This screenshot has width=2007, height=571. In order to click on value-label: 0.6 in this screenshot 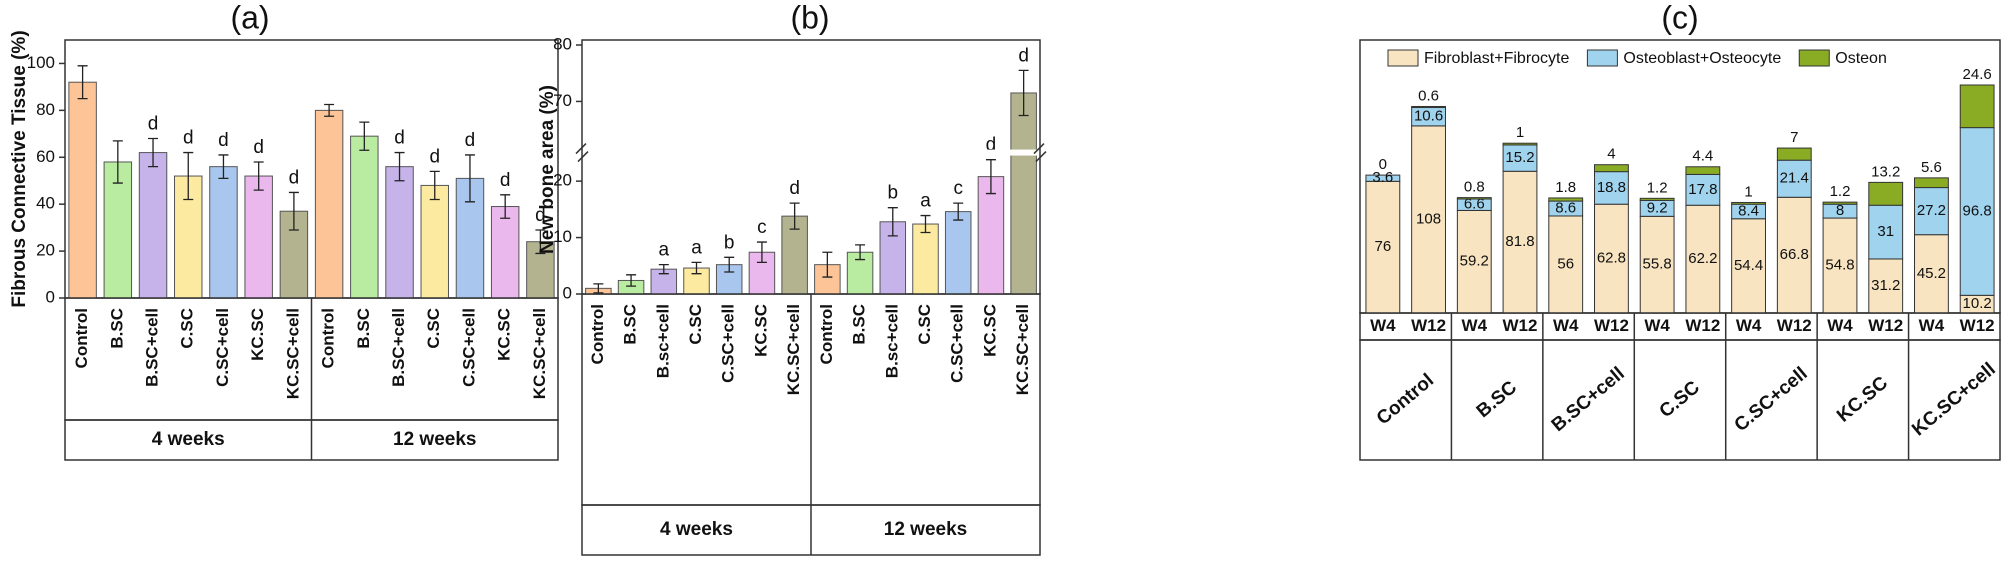, I will do `click(1428, 95)`.